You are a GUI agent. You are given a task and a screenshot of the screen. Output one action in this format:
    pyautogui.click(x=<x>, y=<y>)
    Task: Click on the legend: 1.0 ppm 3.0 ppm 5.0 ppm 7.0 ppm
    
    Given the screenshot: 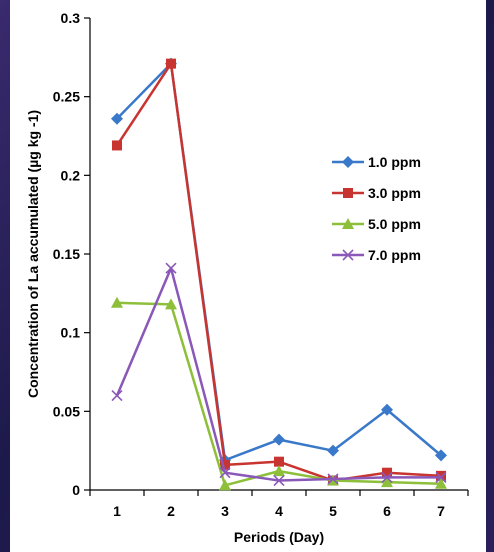 What is the action you would take?
    pyautogui.click(x=376, y=208)
    